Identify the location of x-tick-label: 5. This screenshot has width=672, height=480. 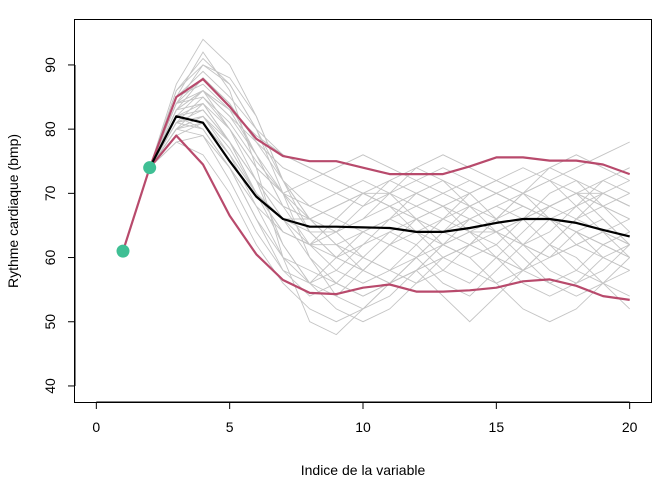
(230, 427).